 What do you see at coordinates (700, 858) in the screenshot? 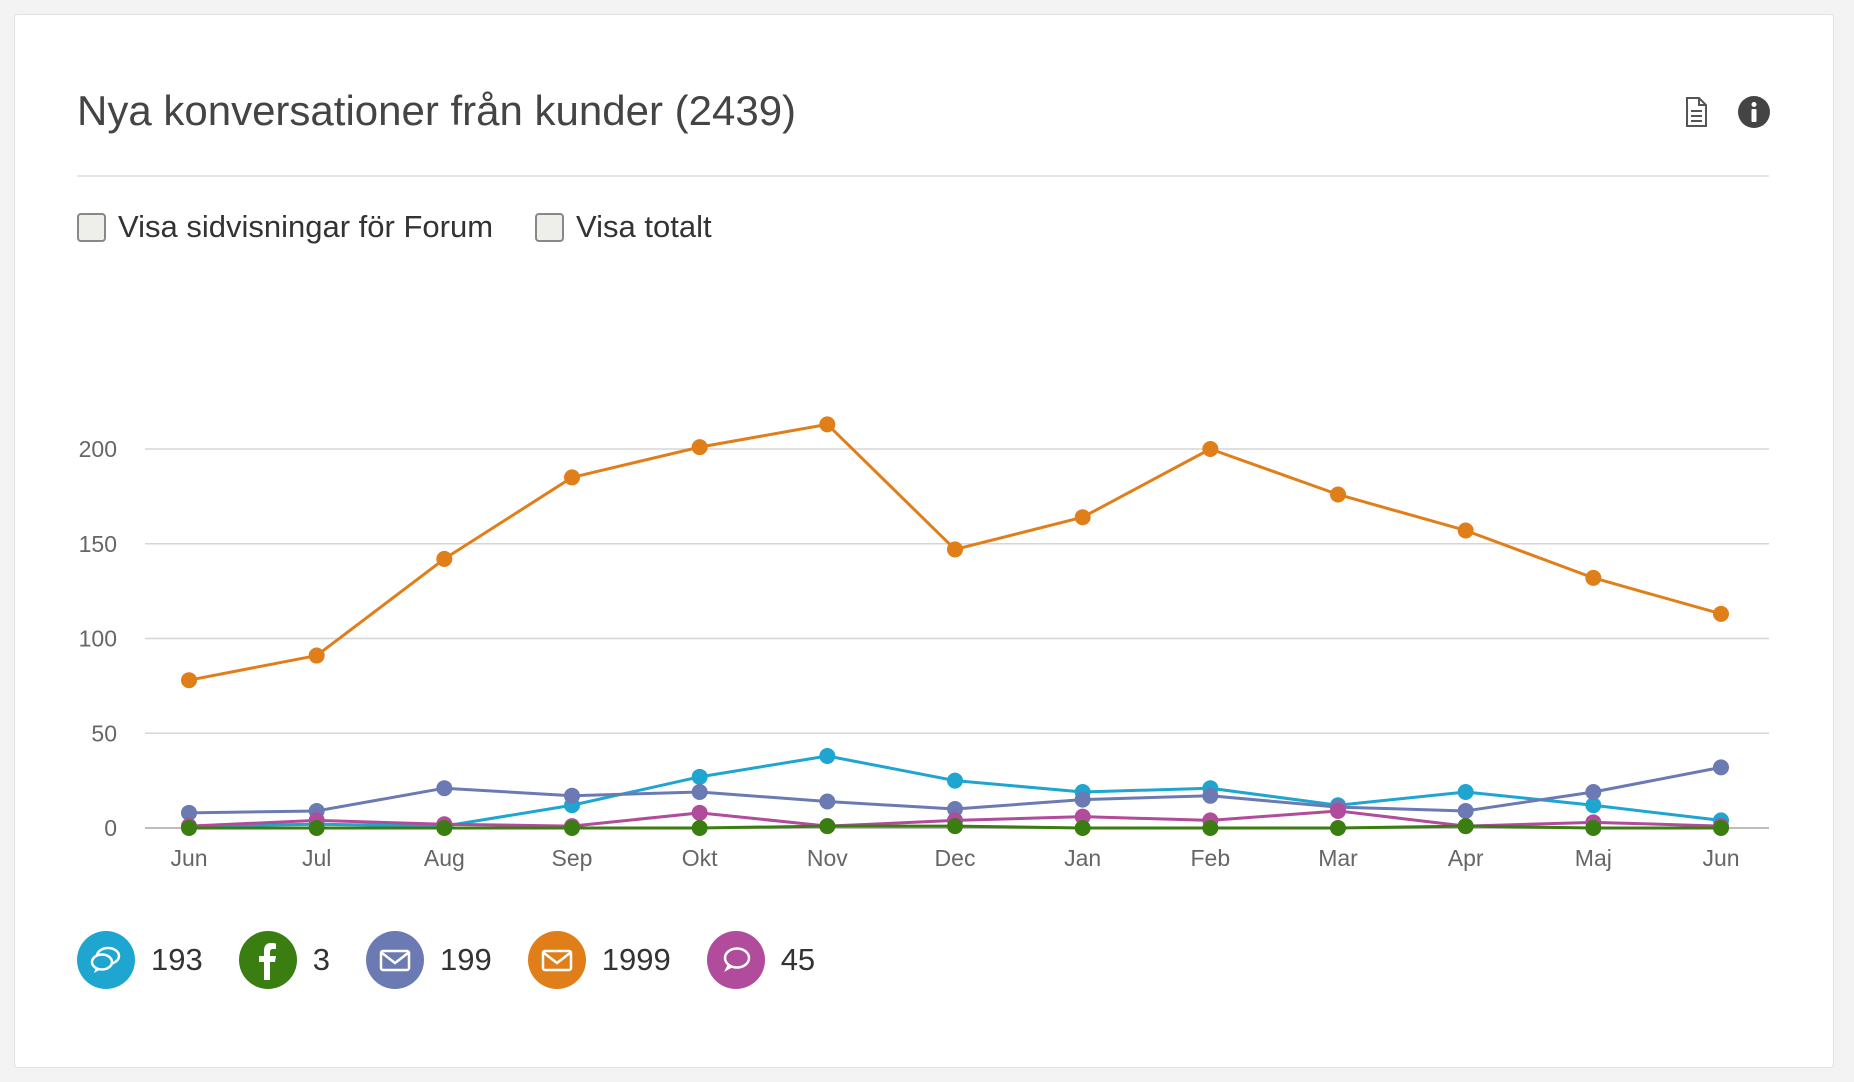
I see `x-tick-label: Okt` at bounding box center [700, 858].